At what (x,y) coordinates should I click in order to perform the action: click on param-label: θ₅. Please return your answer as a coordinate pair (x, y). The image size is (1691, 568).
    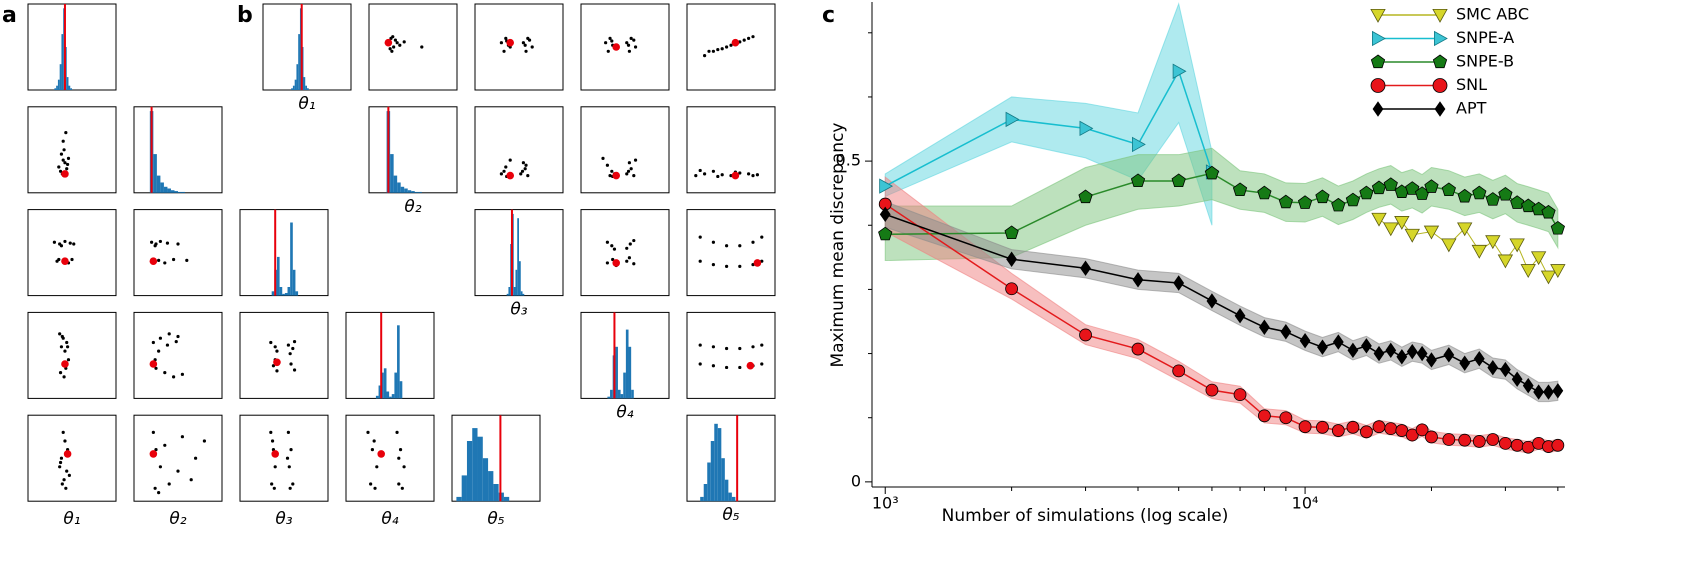
    Looking at the image, I should click on (730, 515).